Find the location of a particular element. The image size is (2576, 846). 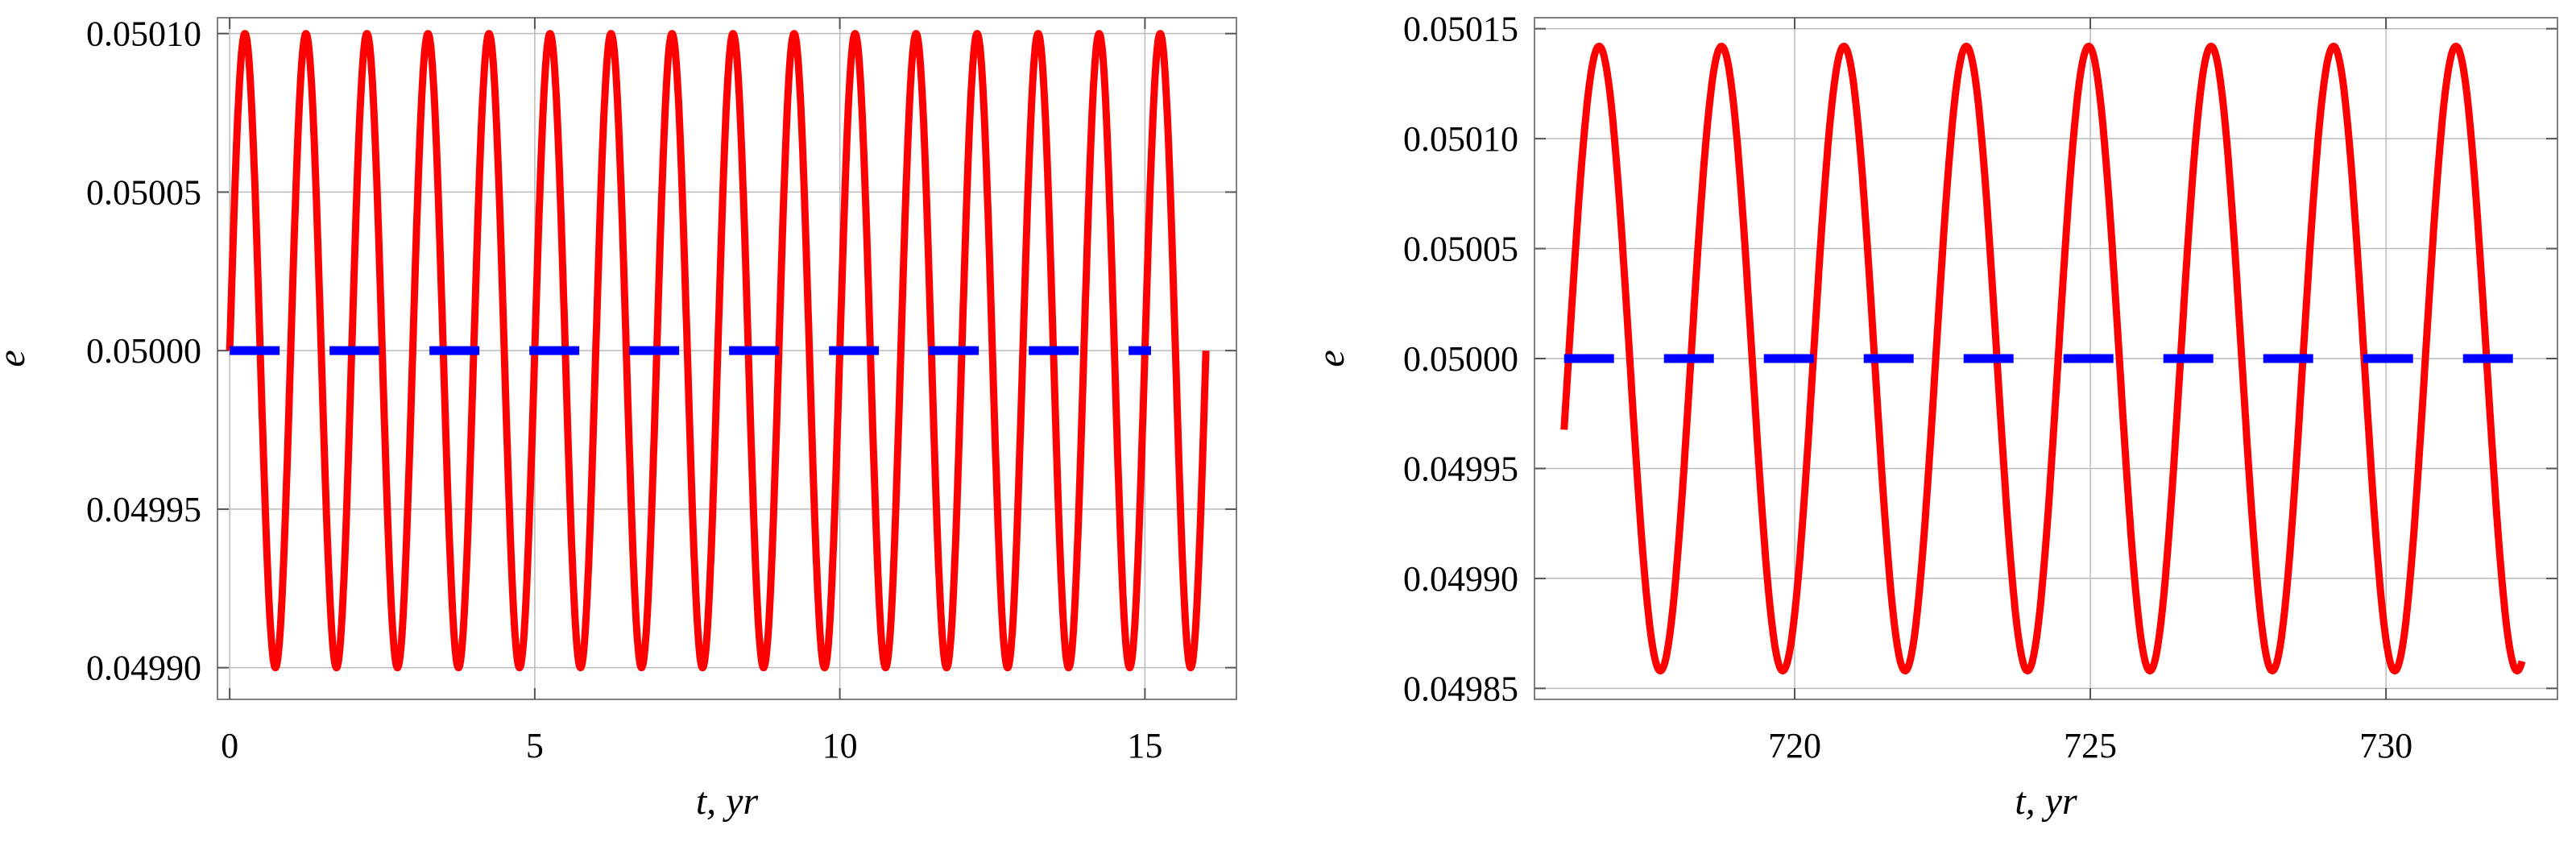

y-tick-label: 0.04985 is located at coordinates (1460, 688).